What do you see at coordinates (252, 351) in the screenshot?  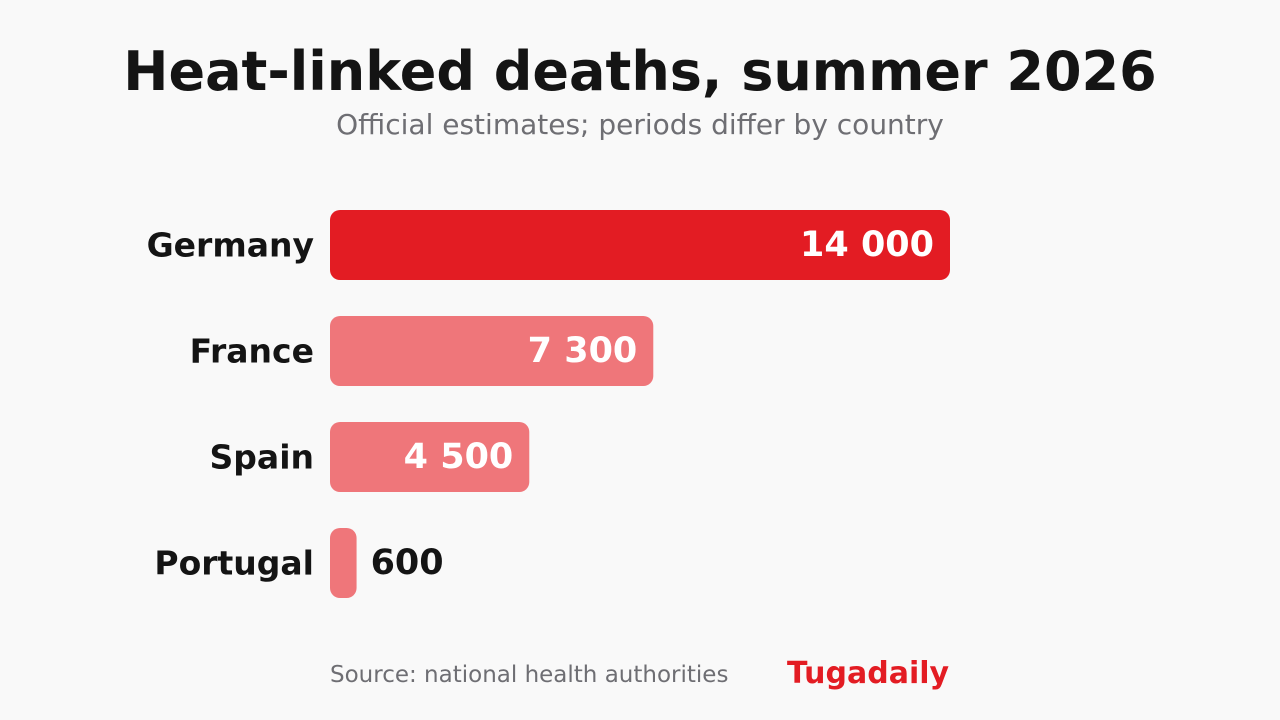 I see `category-label-france: France` at bounding box center [252, 351].